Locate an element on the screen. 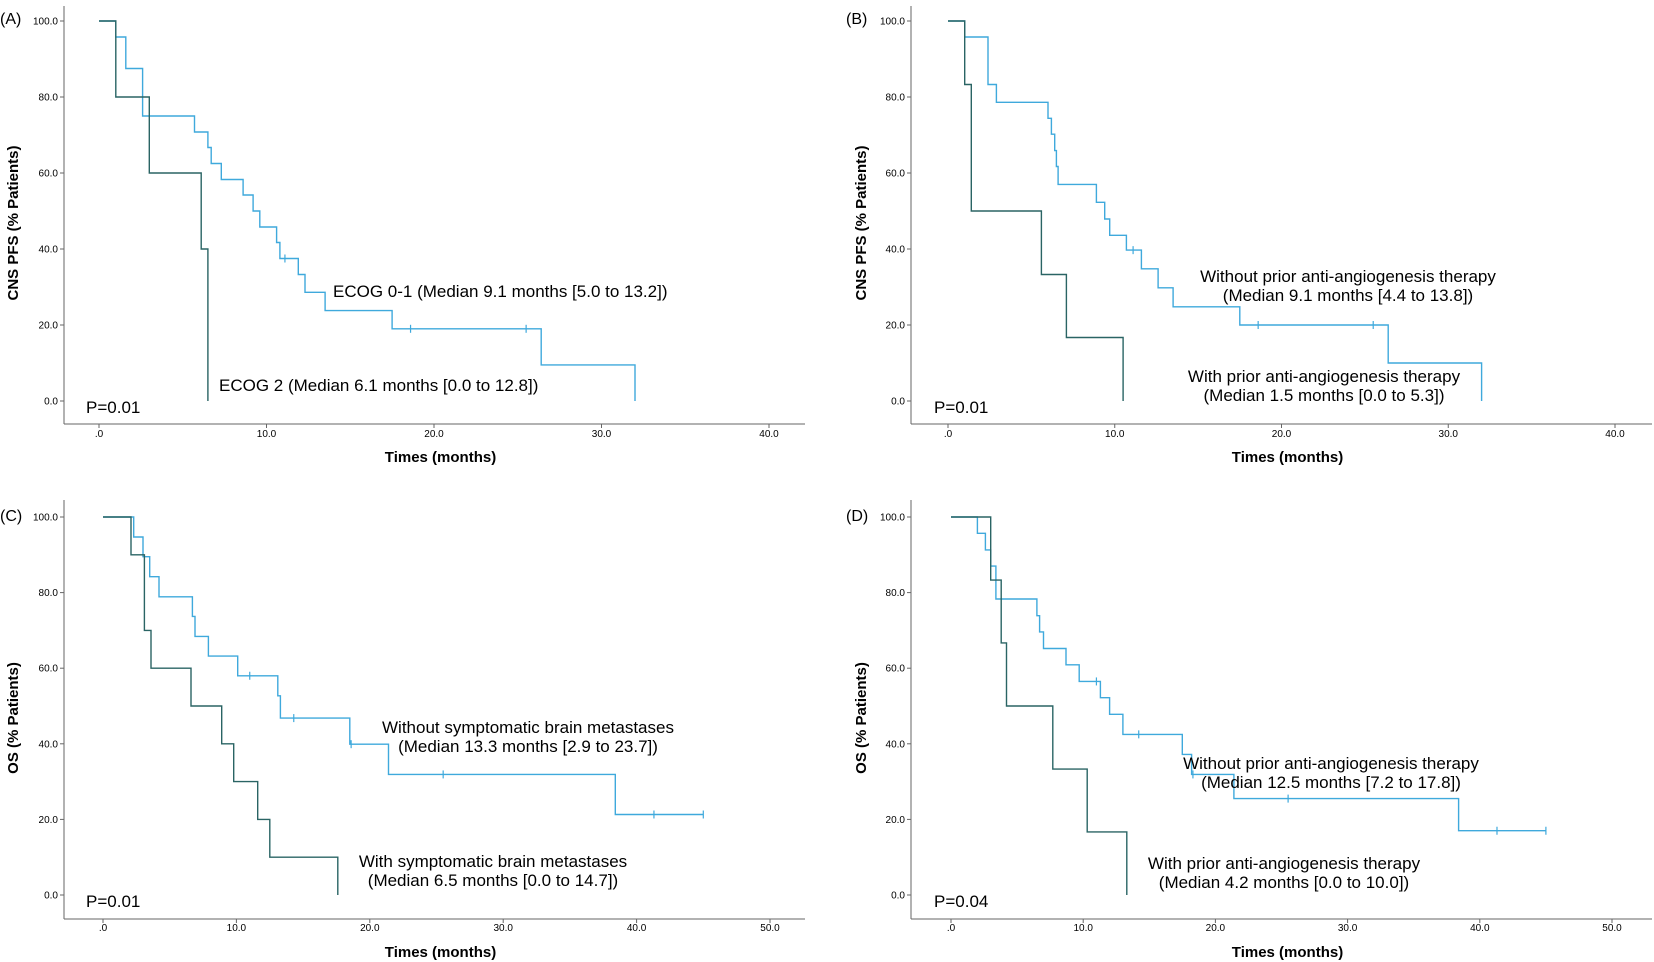 This screenshot has height=962, width=1654. panel-label: (C) is located at coordinates (11, 516).